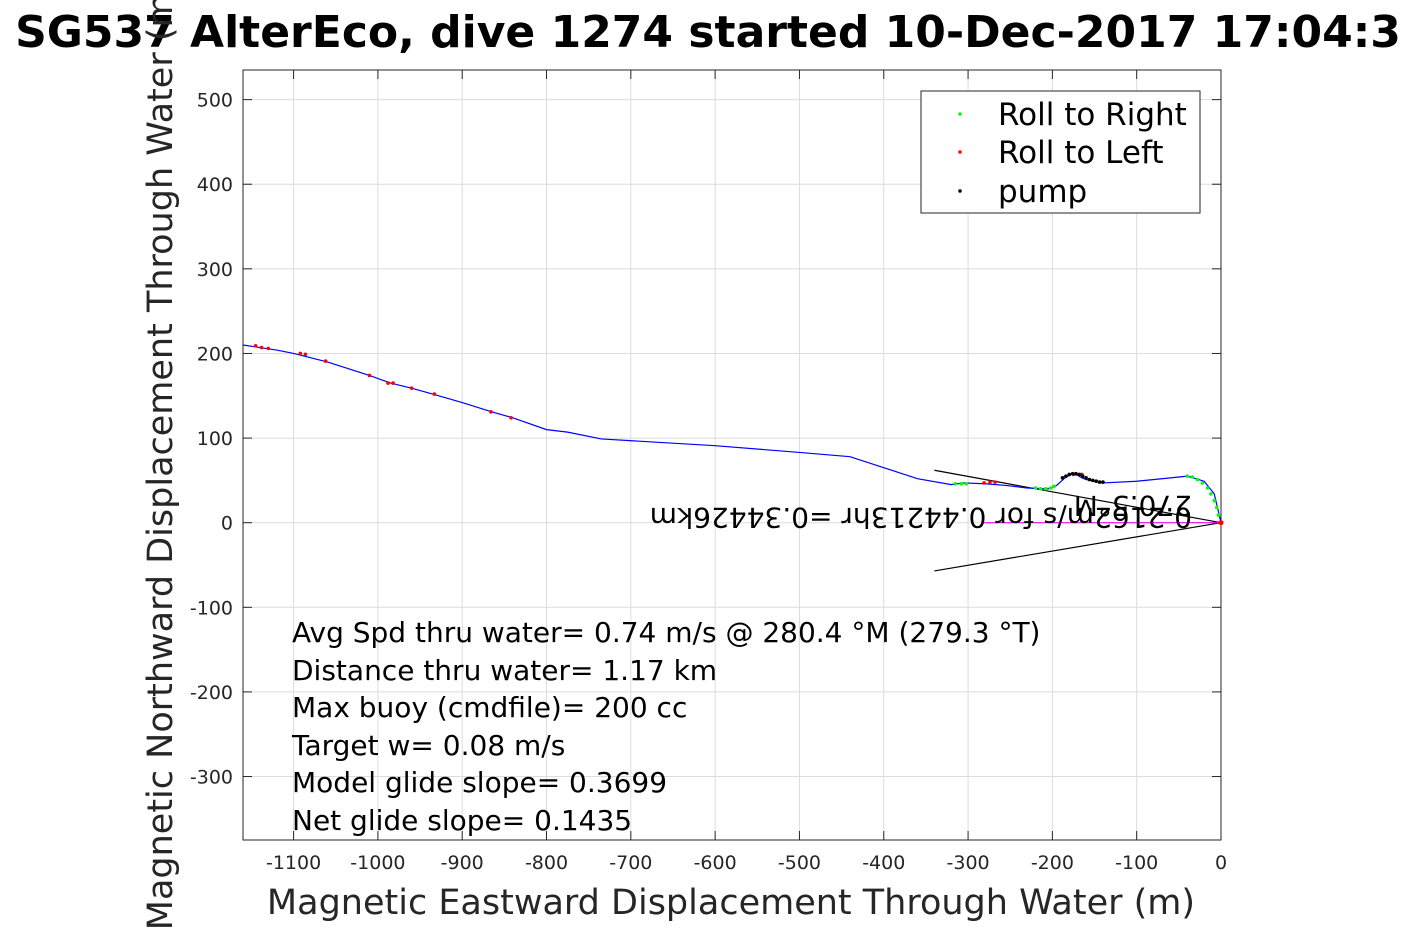 This screenshot has height=945, width=1417. I want to click on legend: Roll to Right Roll to Left pump, so click(1060, 152).